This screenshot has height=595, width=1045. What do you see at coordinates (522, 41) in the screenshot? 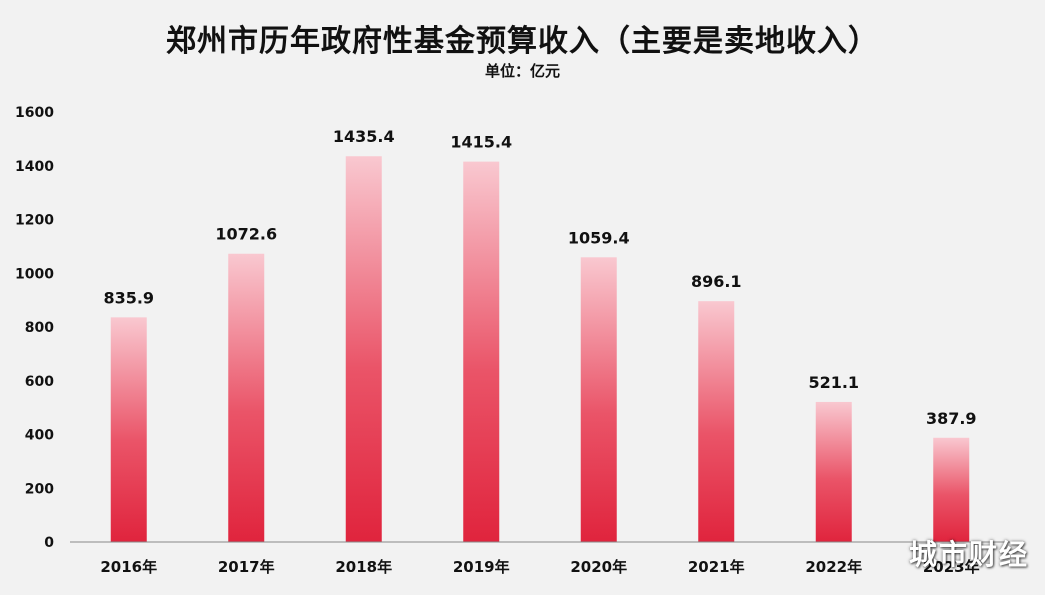
I see `chart-title: 郑州市历年政府性基金预算收入（主要是卖地收入）` at bounding box center [522, 41].